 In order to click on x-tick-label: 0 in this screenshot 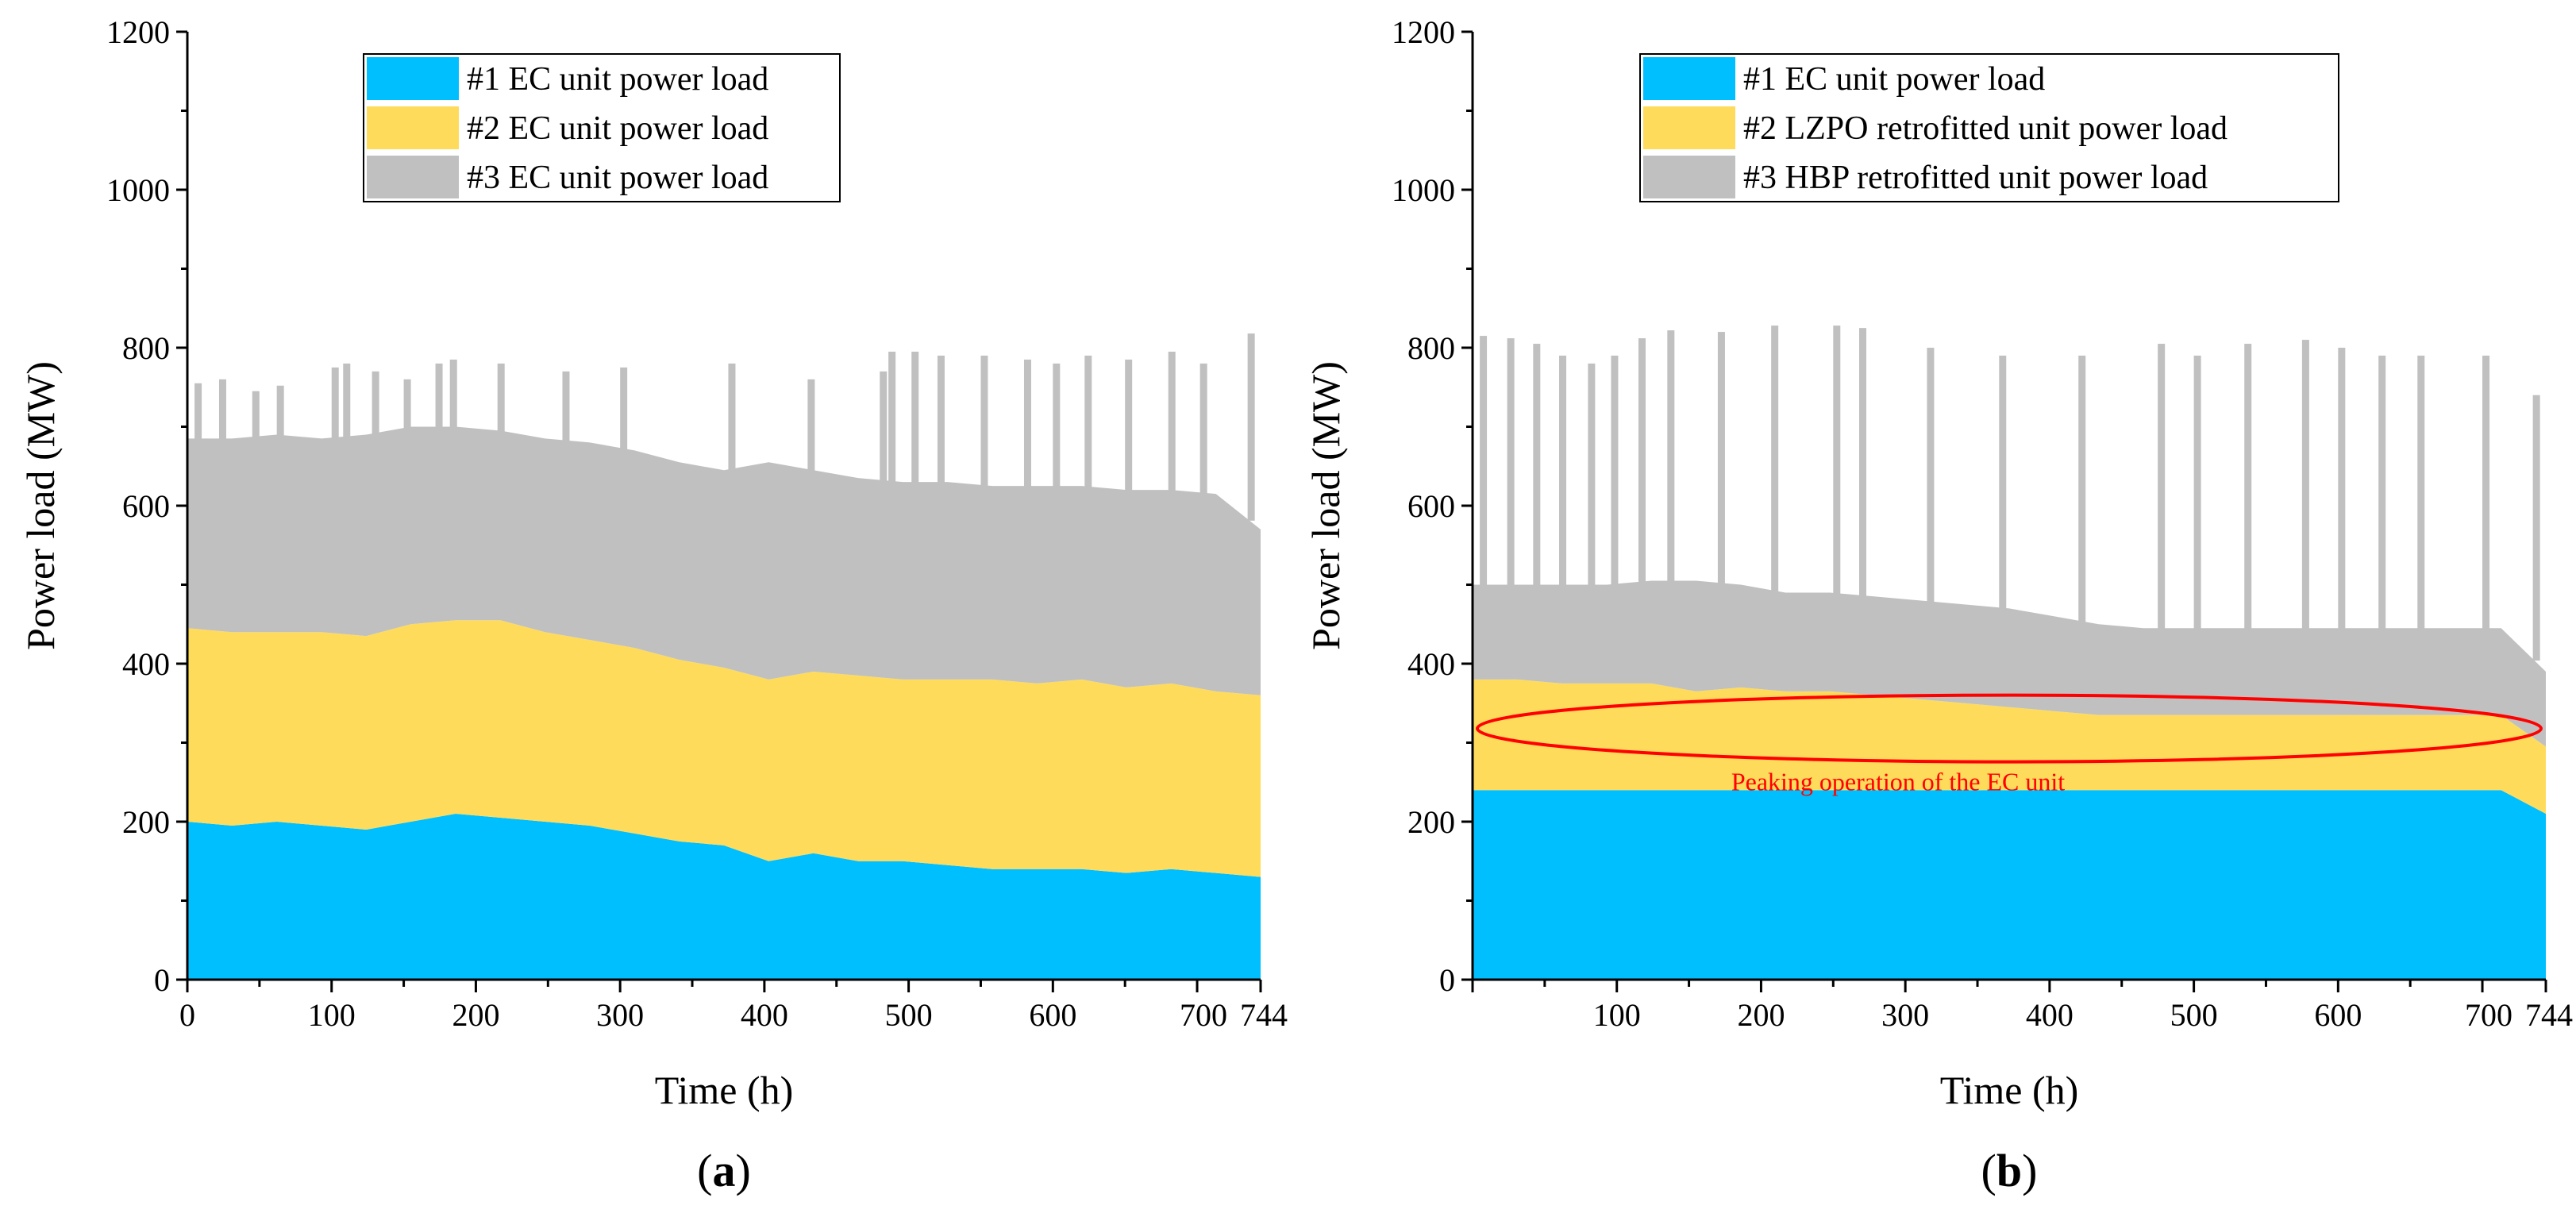, I will do `click(187, 1015)`.